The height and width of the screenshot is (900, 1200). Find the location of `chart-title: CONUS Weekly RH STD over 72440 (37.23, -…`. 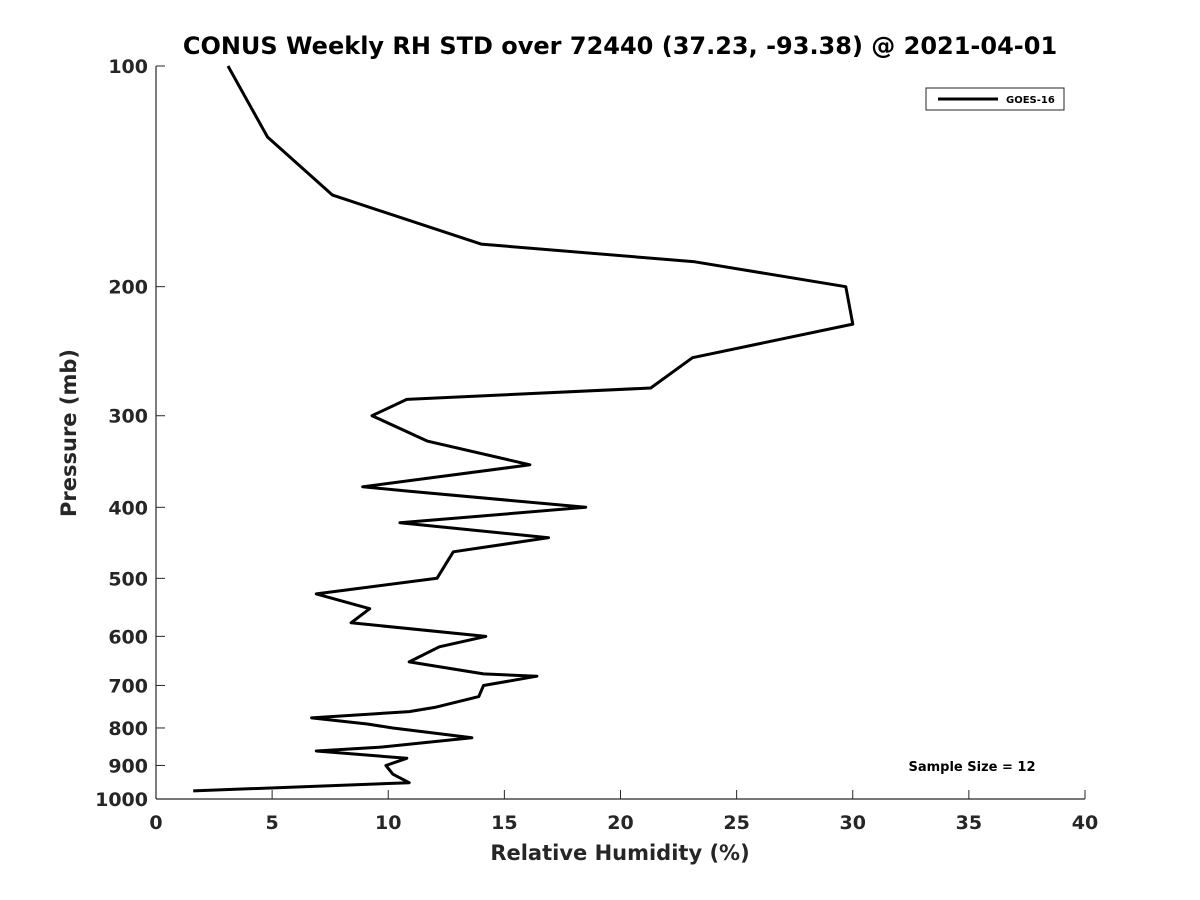

chart-title: CONUS Weekly RH STD over 72440 (37.23, -… is located at coordinates (620, 46).